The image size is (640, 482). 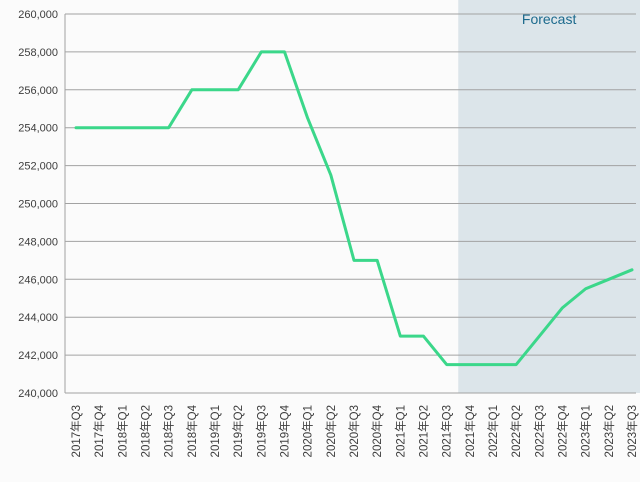 What do you see at coordinates (261, 431) in the screenshot?
I see `x-axis-tick-label: 2019年Q3` at bounding box center [261, 431].